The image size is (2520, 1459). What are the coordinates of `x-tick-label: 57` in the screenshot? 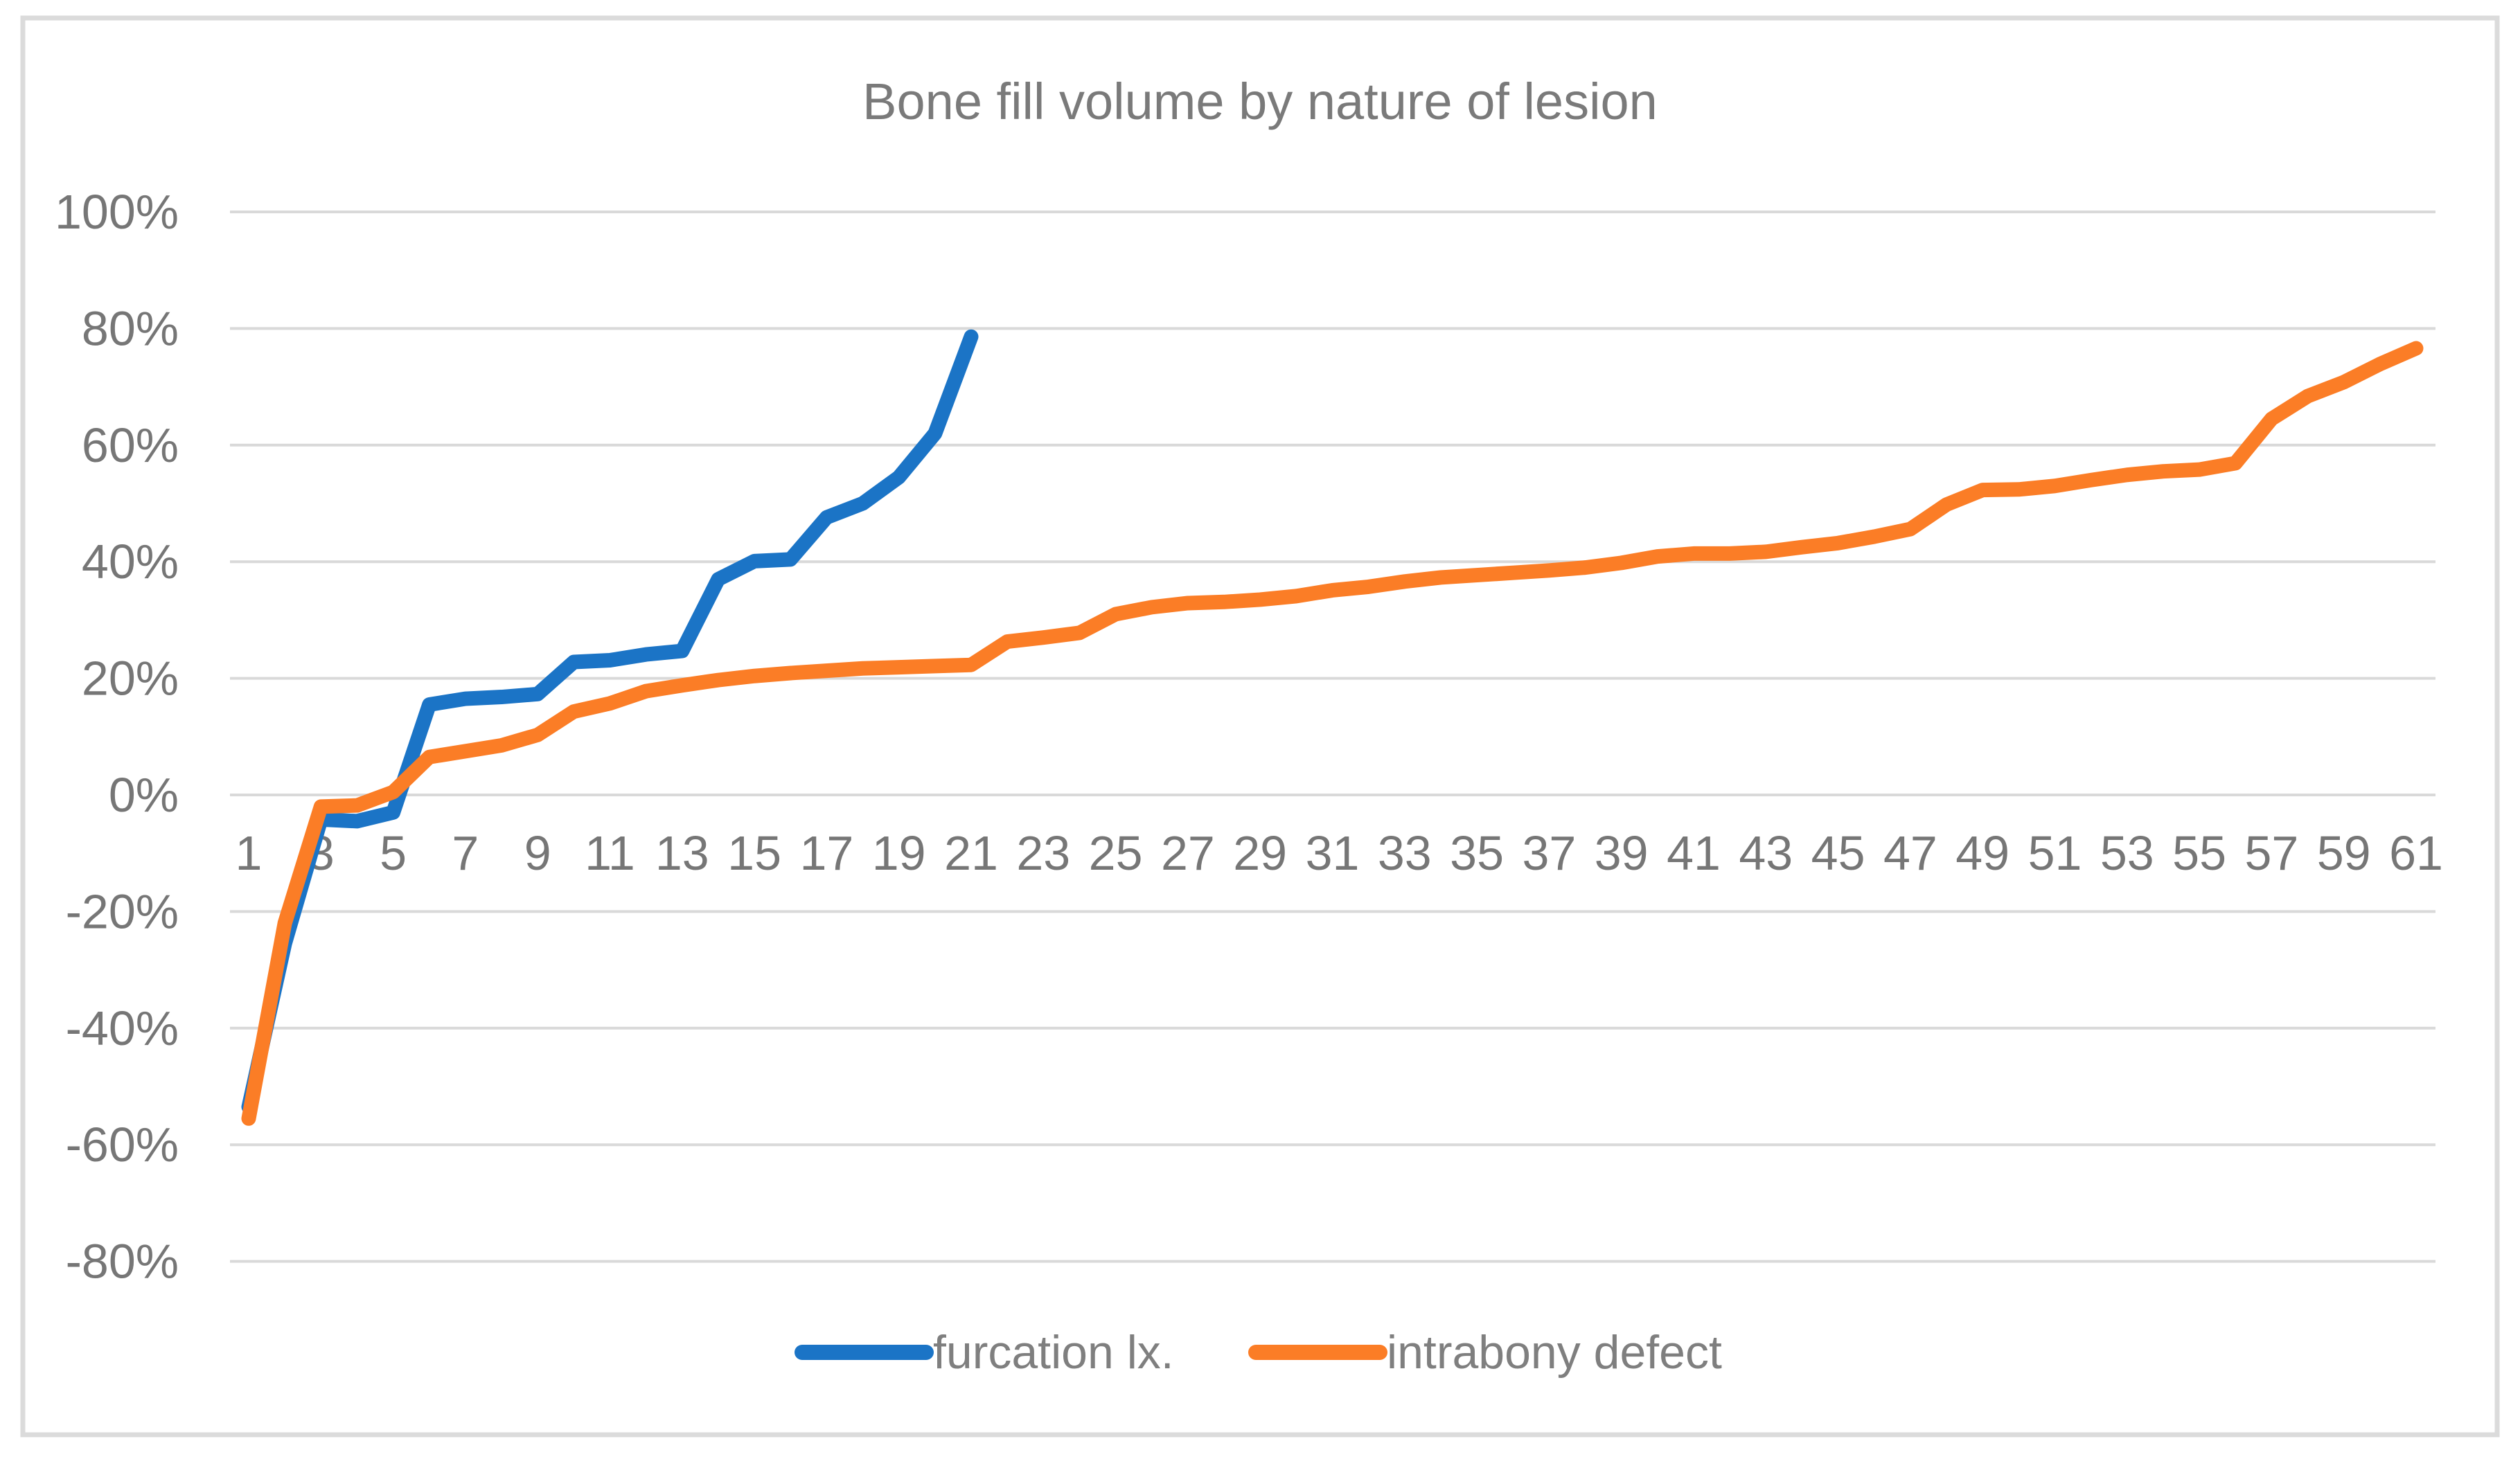 It's located at (2271, 853).